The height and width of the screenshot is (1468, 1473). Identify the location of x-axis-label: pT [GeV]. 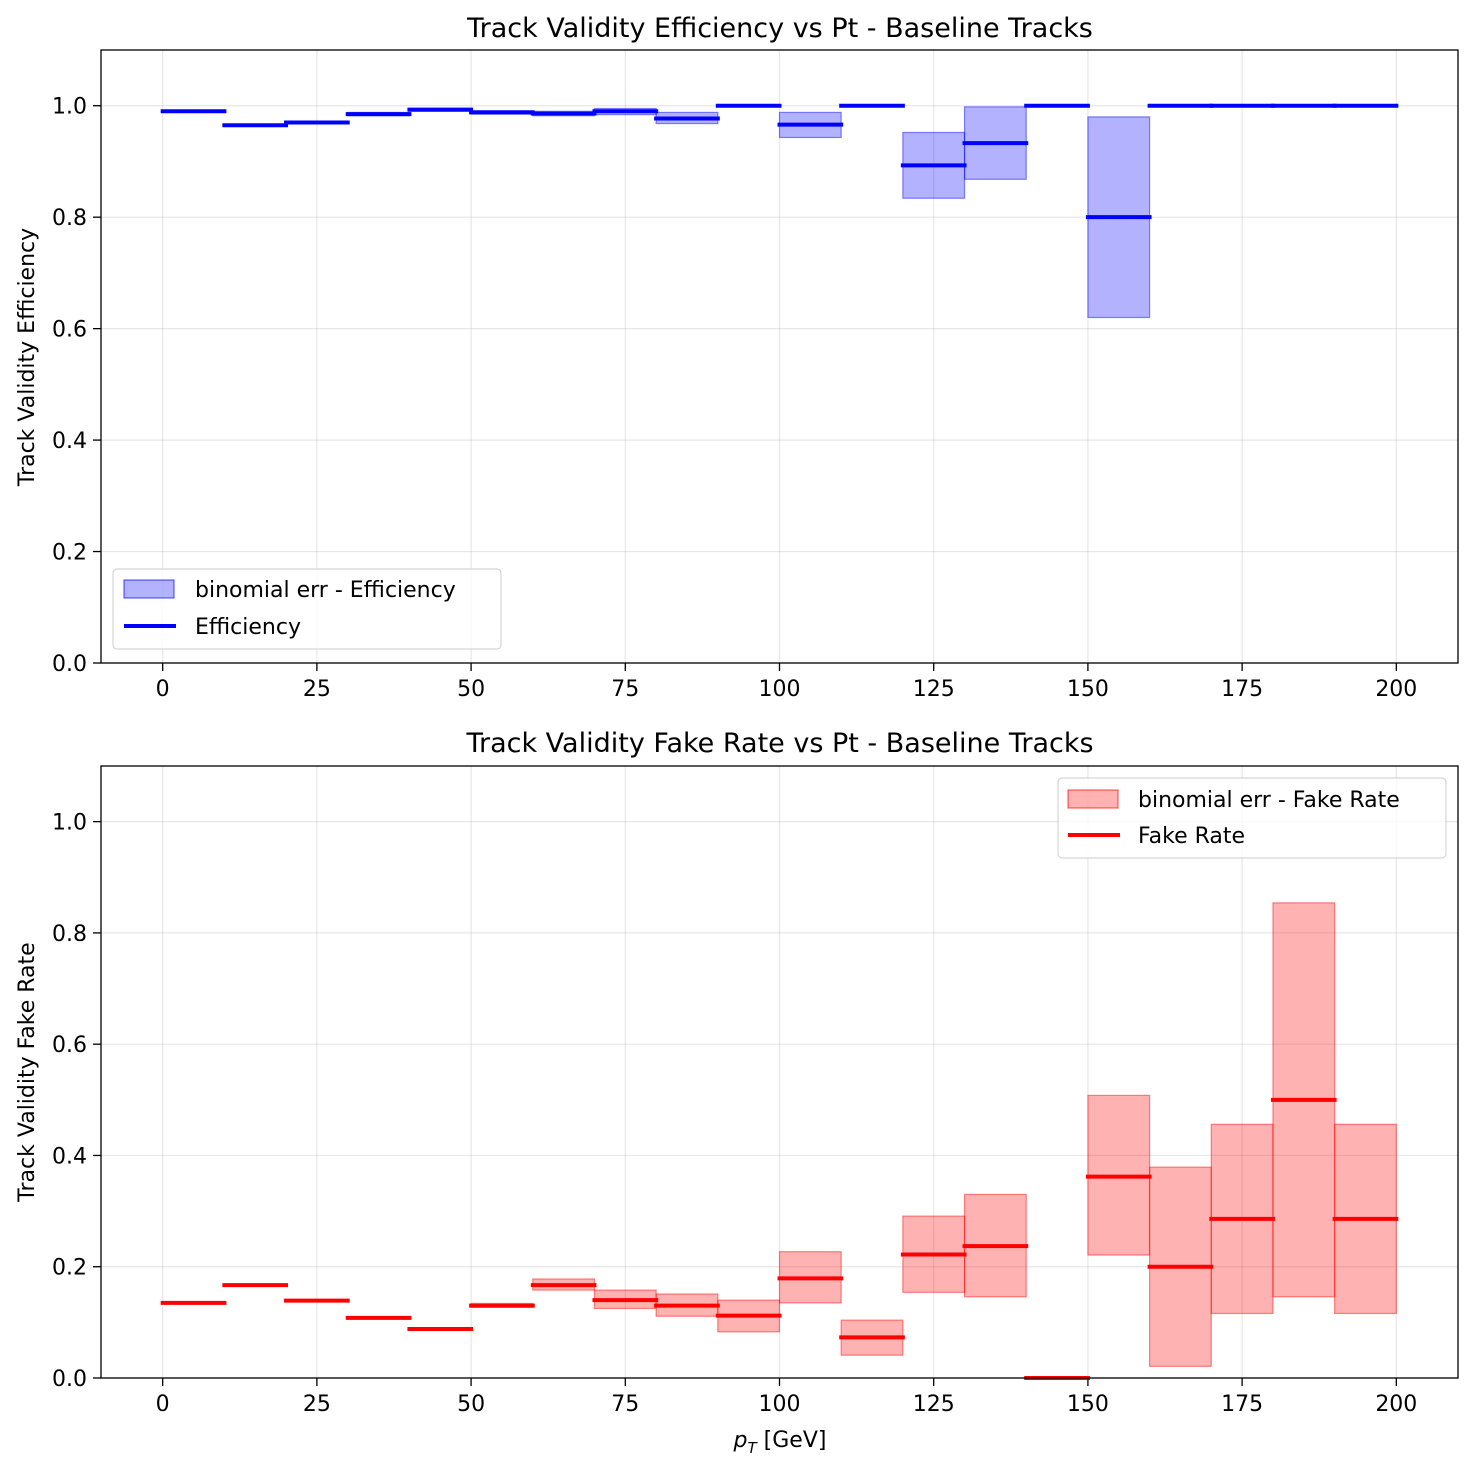
(780, 1442).